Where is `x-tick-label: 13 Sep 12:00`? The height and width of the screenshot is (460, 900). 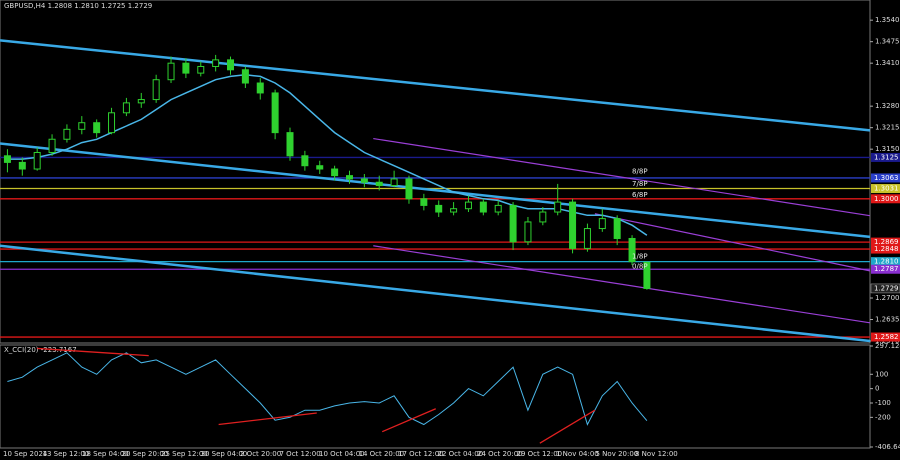
x-tick-label: 13 Sep 12:00 is located at coordinates (66, 454).